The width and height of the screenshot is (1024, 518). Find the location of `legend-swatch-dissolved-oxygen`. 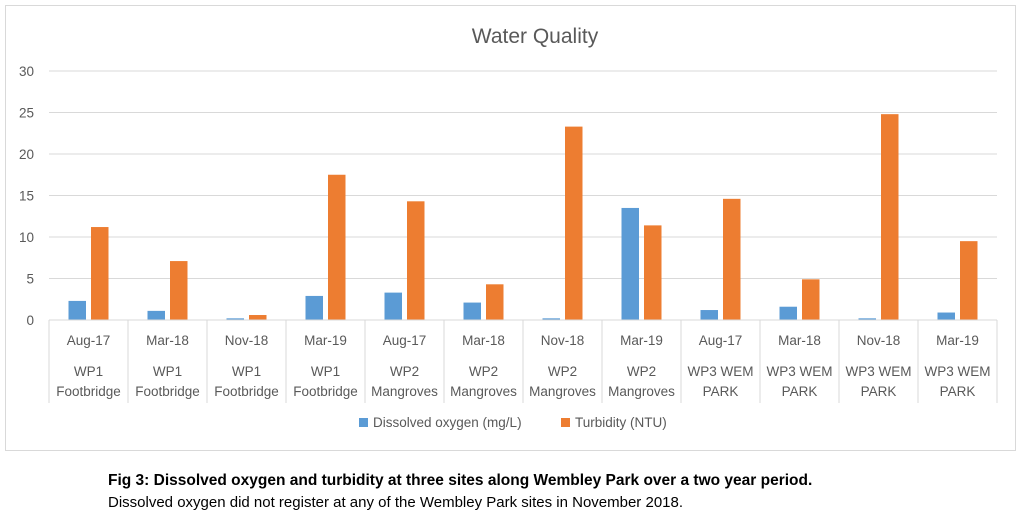

legend-swatch-dissolved-oxygen is located at coordinates (363, 422).